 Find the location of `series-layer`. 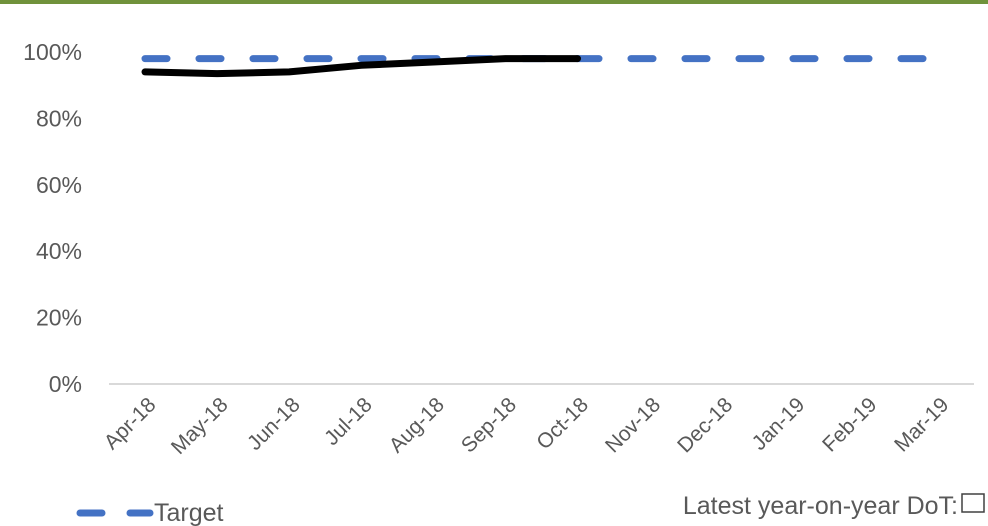

series-layer is located at coordinates (541, 66).